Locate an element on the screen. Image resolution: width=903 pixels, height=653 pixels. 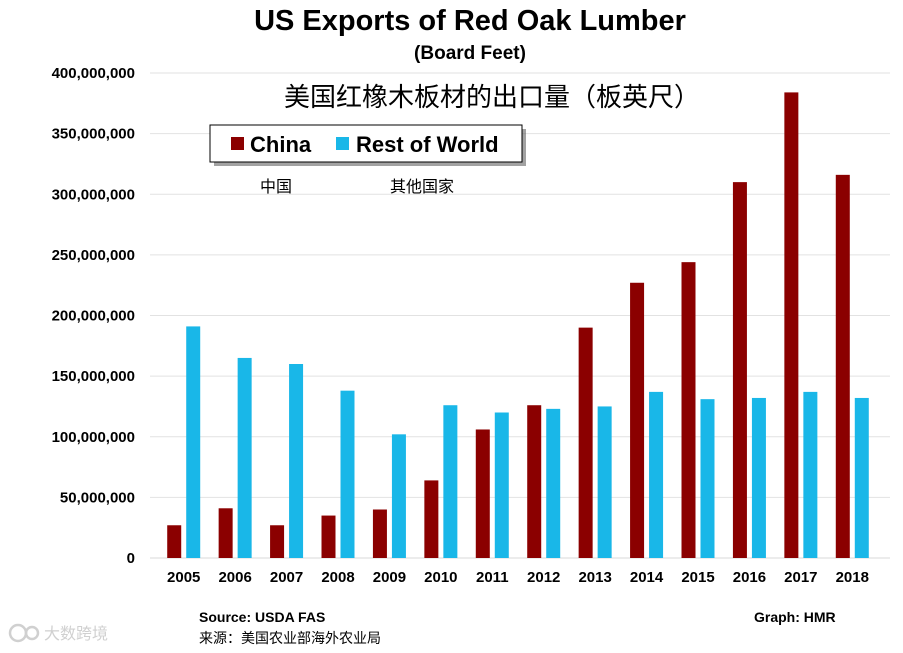
bar-china-2014 is located at coordinates (637, 420).